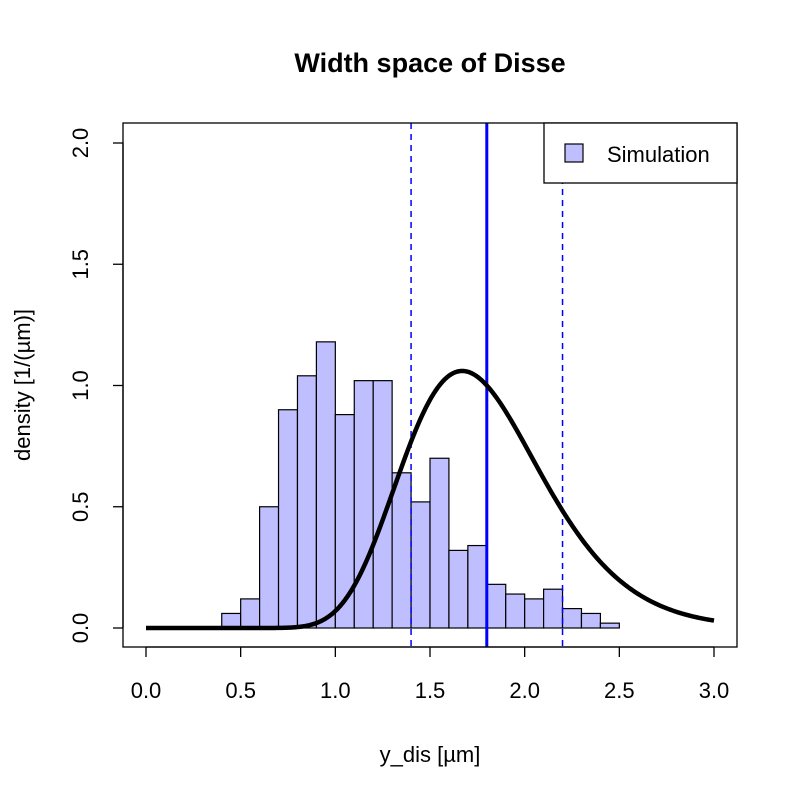  I want to click on legend-label: Simulation, so click(658, 154).